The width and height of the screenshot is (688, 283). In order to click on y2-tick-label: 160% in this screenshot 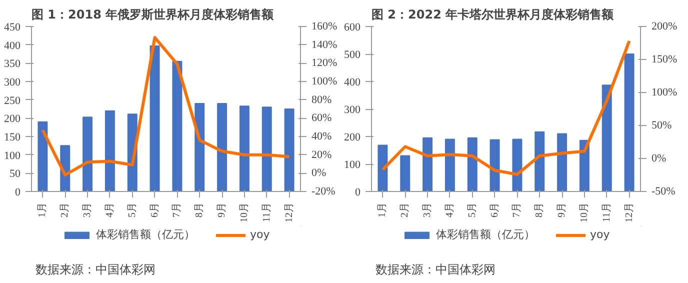, I will do `click(325, 26)`.